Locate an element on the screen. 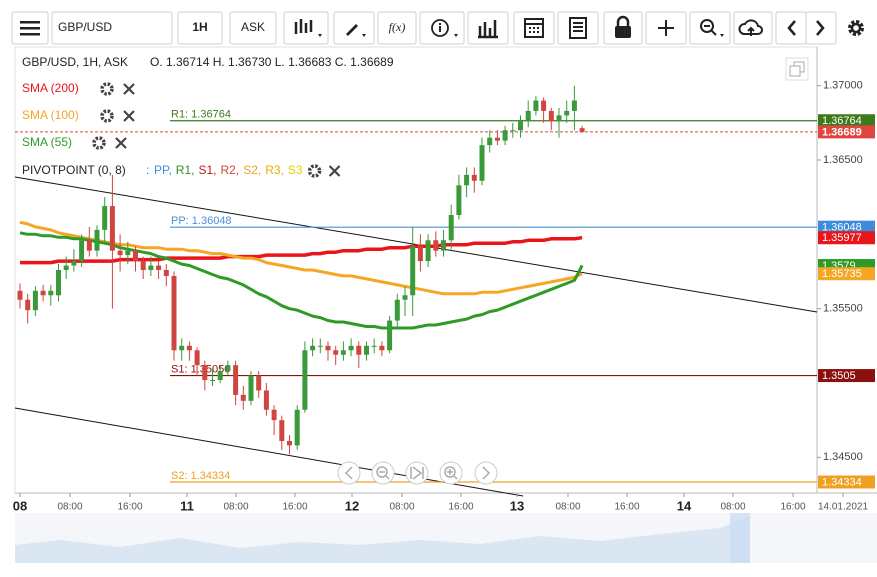 The image size is (877, 577). x-tick-label: 13 is located at coordinates (517, 505).